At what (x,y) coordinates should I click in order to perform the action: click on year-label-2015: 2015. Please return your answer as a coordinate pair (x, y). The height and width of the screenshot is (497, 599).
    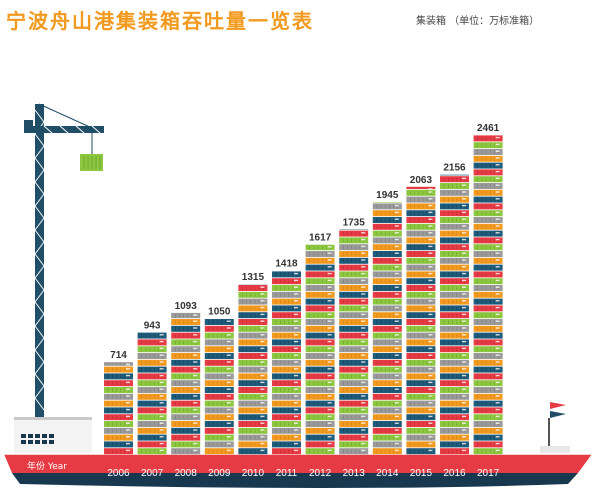
    Looking at the image, I should click on (421, 473).